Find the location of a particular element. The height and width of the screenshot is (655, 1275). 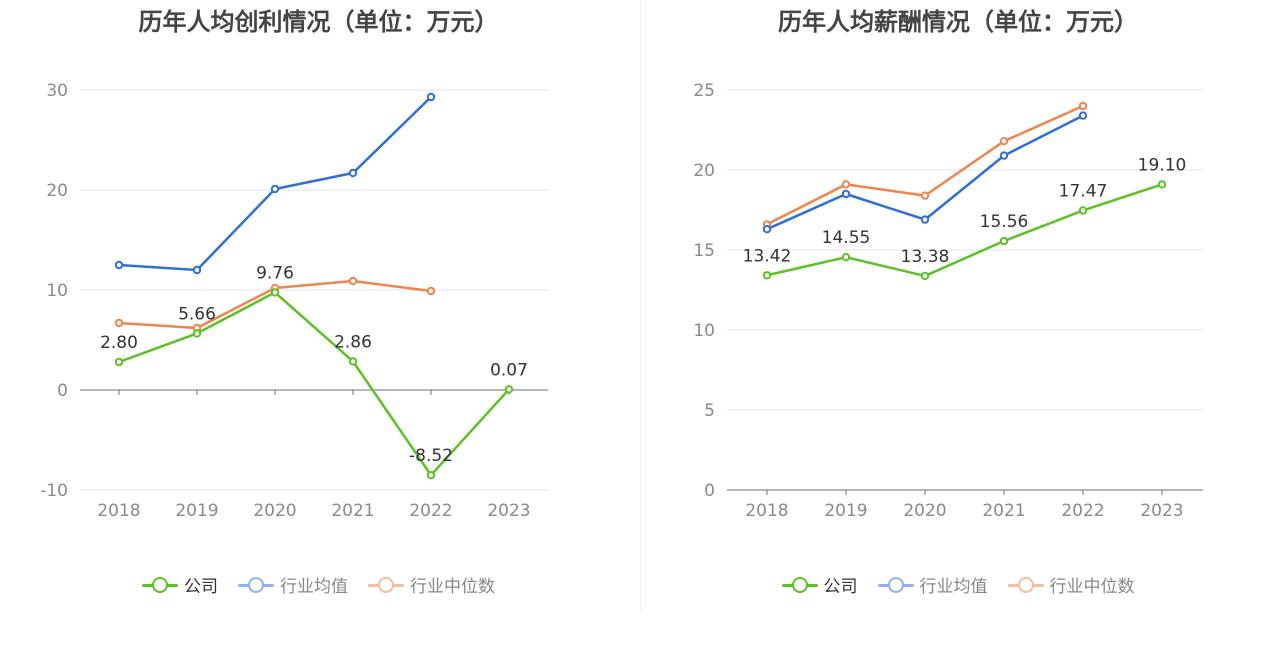

profit-chart-title: 历年人均创利情况（单位：万元） is located at coordinates (318, 22).